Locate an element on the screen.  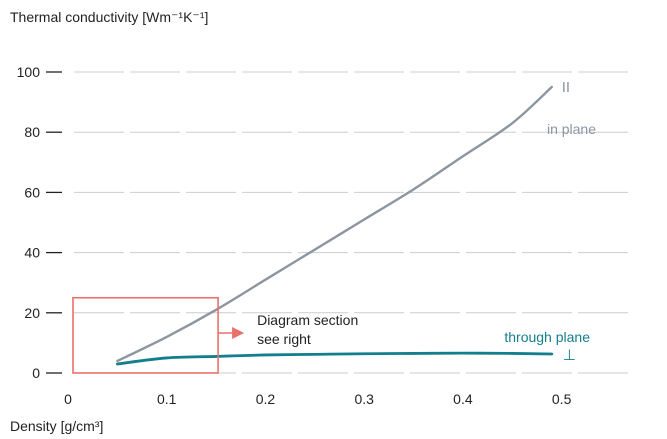
annotation-group: Diagram section see right is located at coordinates (215, 335).